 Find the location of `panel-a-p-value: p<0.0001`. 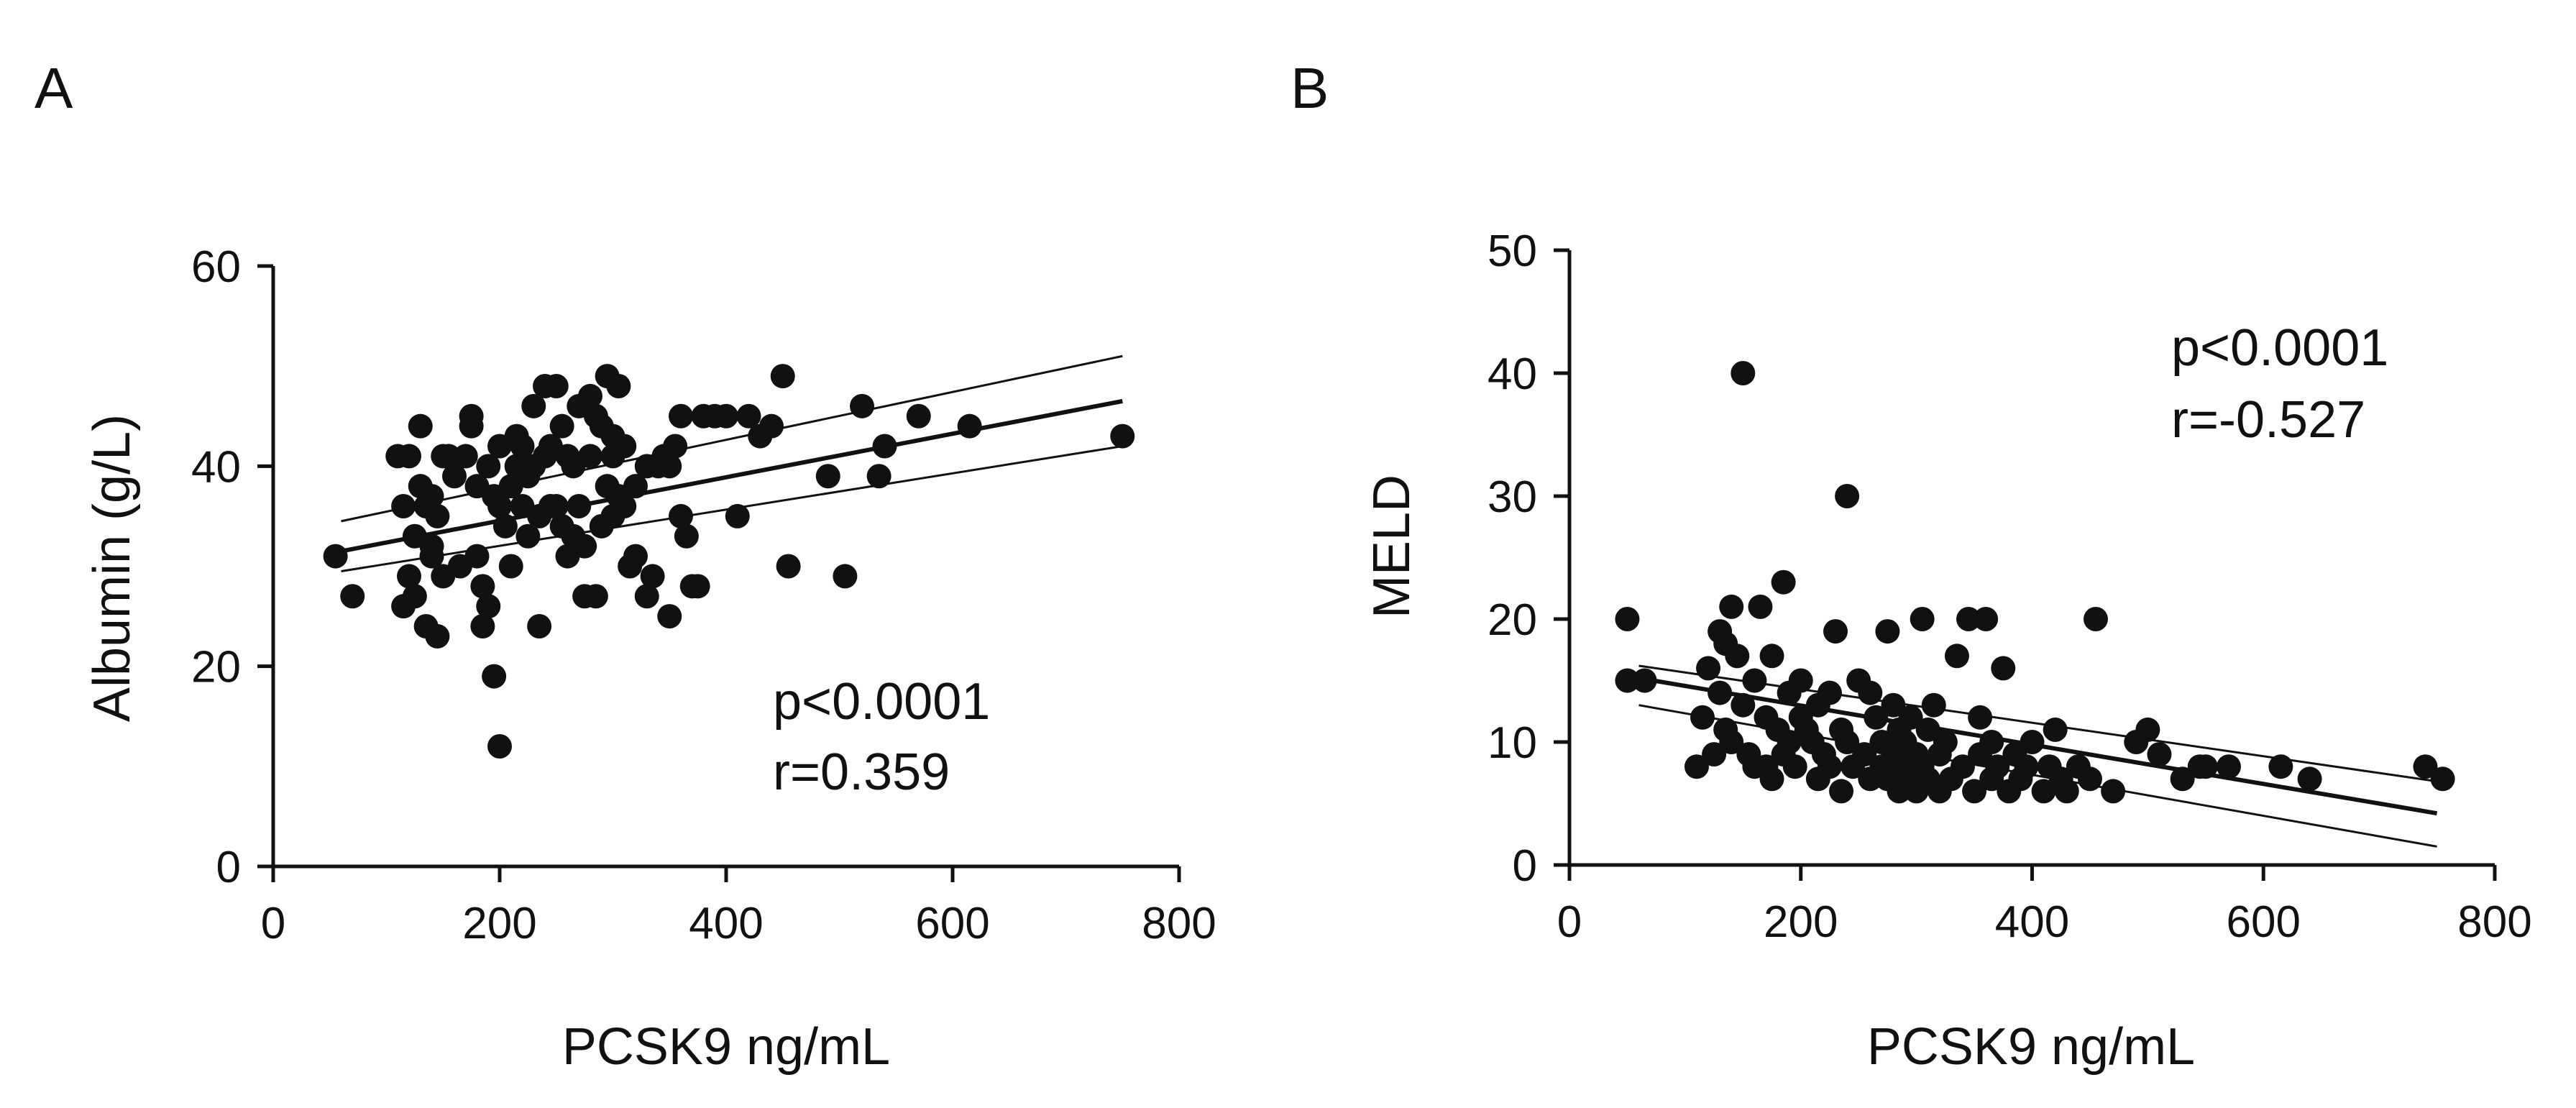

panel-a-p-value: p<0.0001 is located at coordinates (882, 702).